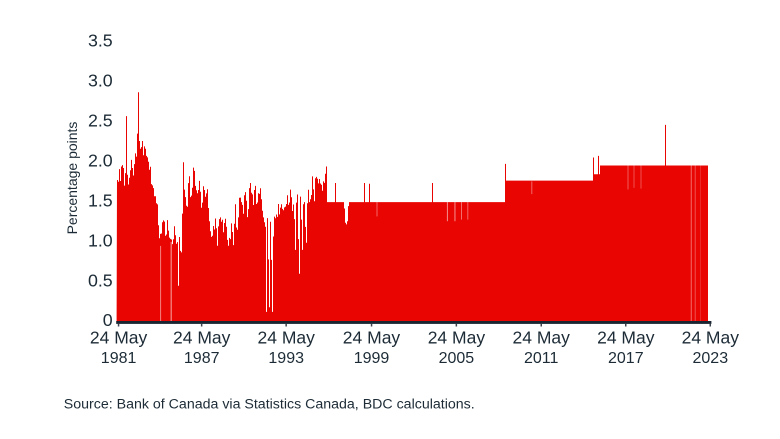 The width and height of the screenshot is (780, 439). I want to click on svg-text: 0, so click(108, 320).